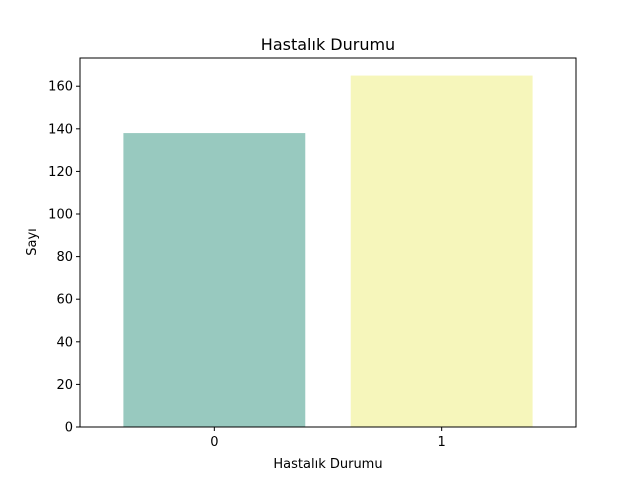  I want to click on y-tick-label: 140, so click(60, 129).